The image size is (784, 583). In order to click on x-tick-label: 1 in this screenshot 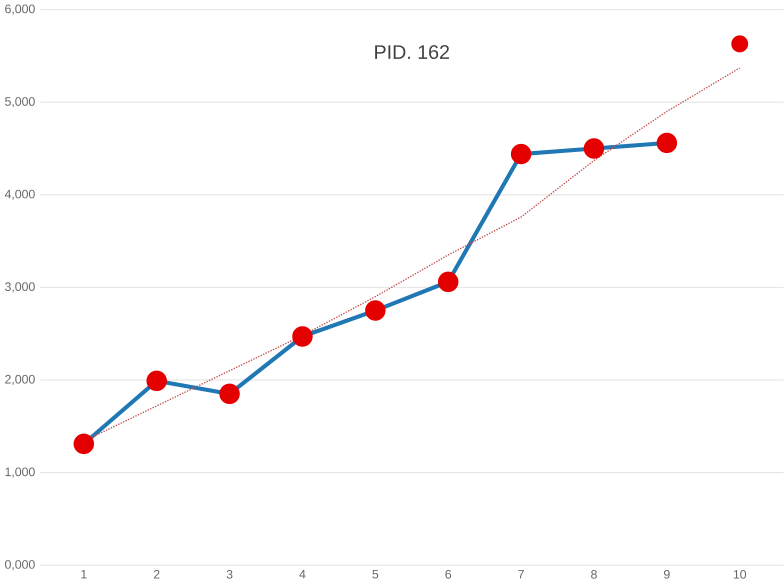, I will do `click(84, 574)`.